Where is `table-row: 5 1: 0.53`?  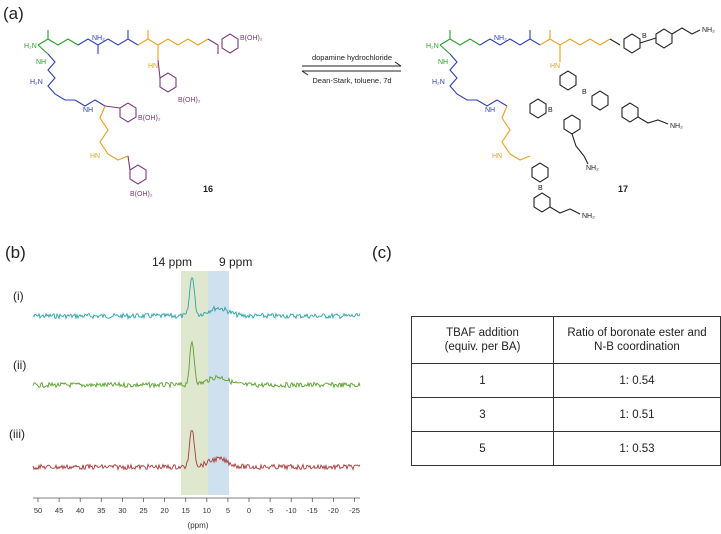
table-row: 5 1: 0.53 is located at coordinates (566, 448).